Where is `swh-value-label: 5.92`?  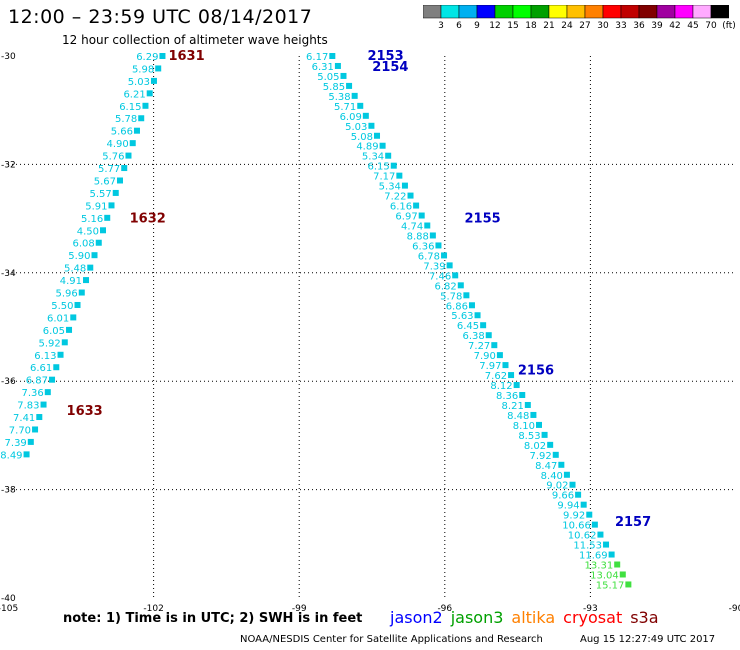
swh-value-label: 5.92 is located at coordinates (50, 343).